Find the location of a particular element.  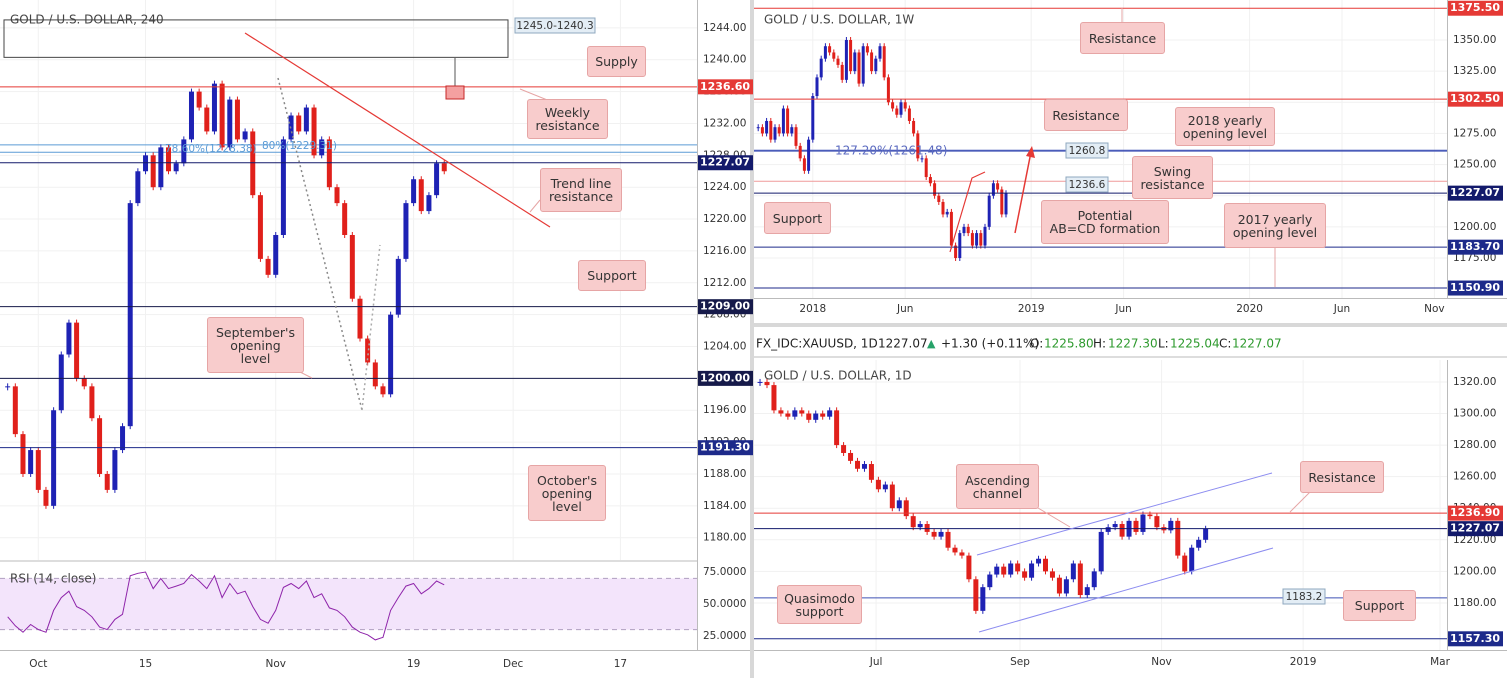

y-tick-label: 1180.00 is located at coordinates (1474, 603).